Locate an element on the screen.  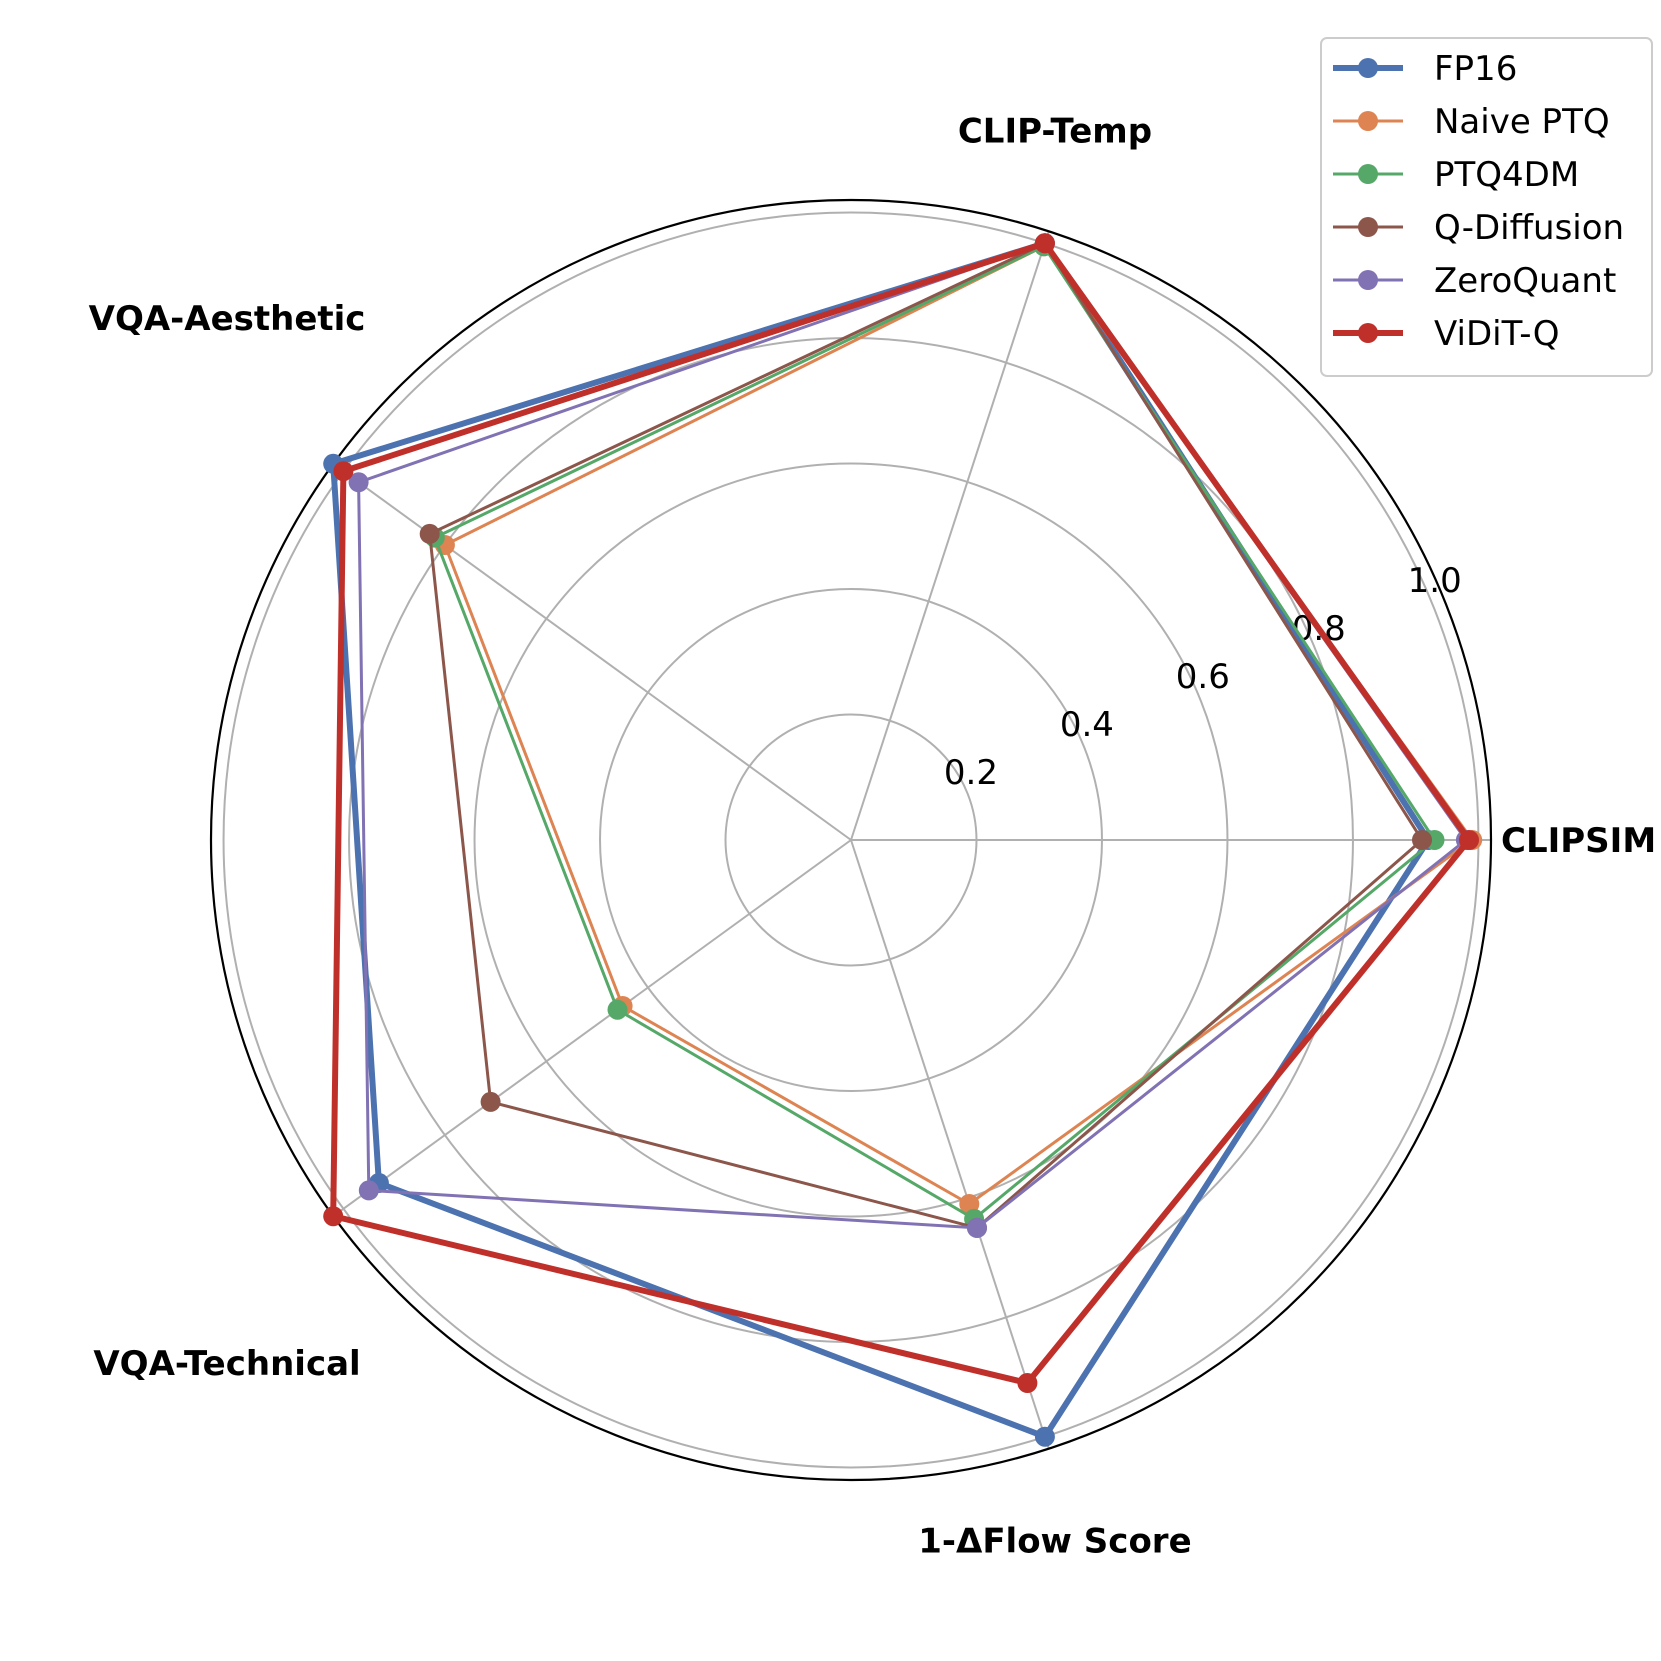
point-zeroquant-1-flow-score is located at coordinates (977, 1227).